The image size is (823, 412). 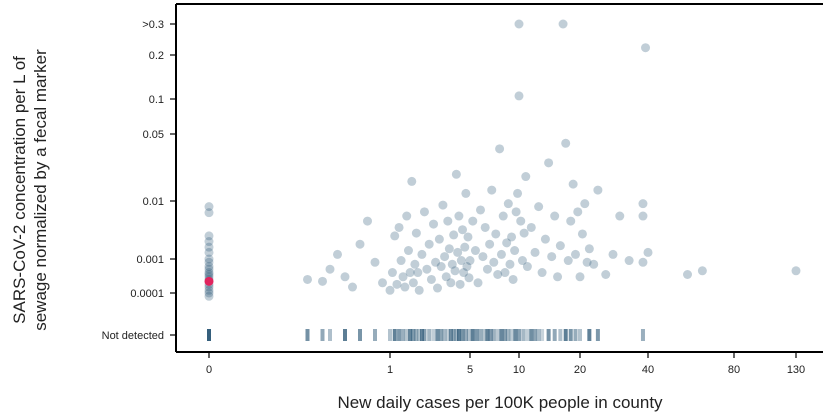 What do you see at coordinates (156, 56) in the screenshot?
I see `y-tick-label: 0.2` at bounding box center [156, 56].